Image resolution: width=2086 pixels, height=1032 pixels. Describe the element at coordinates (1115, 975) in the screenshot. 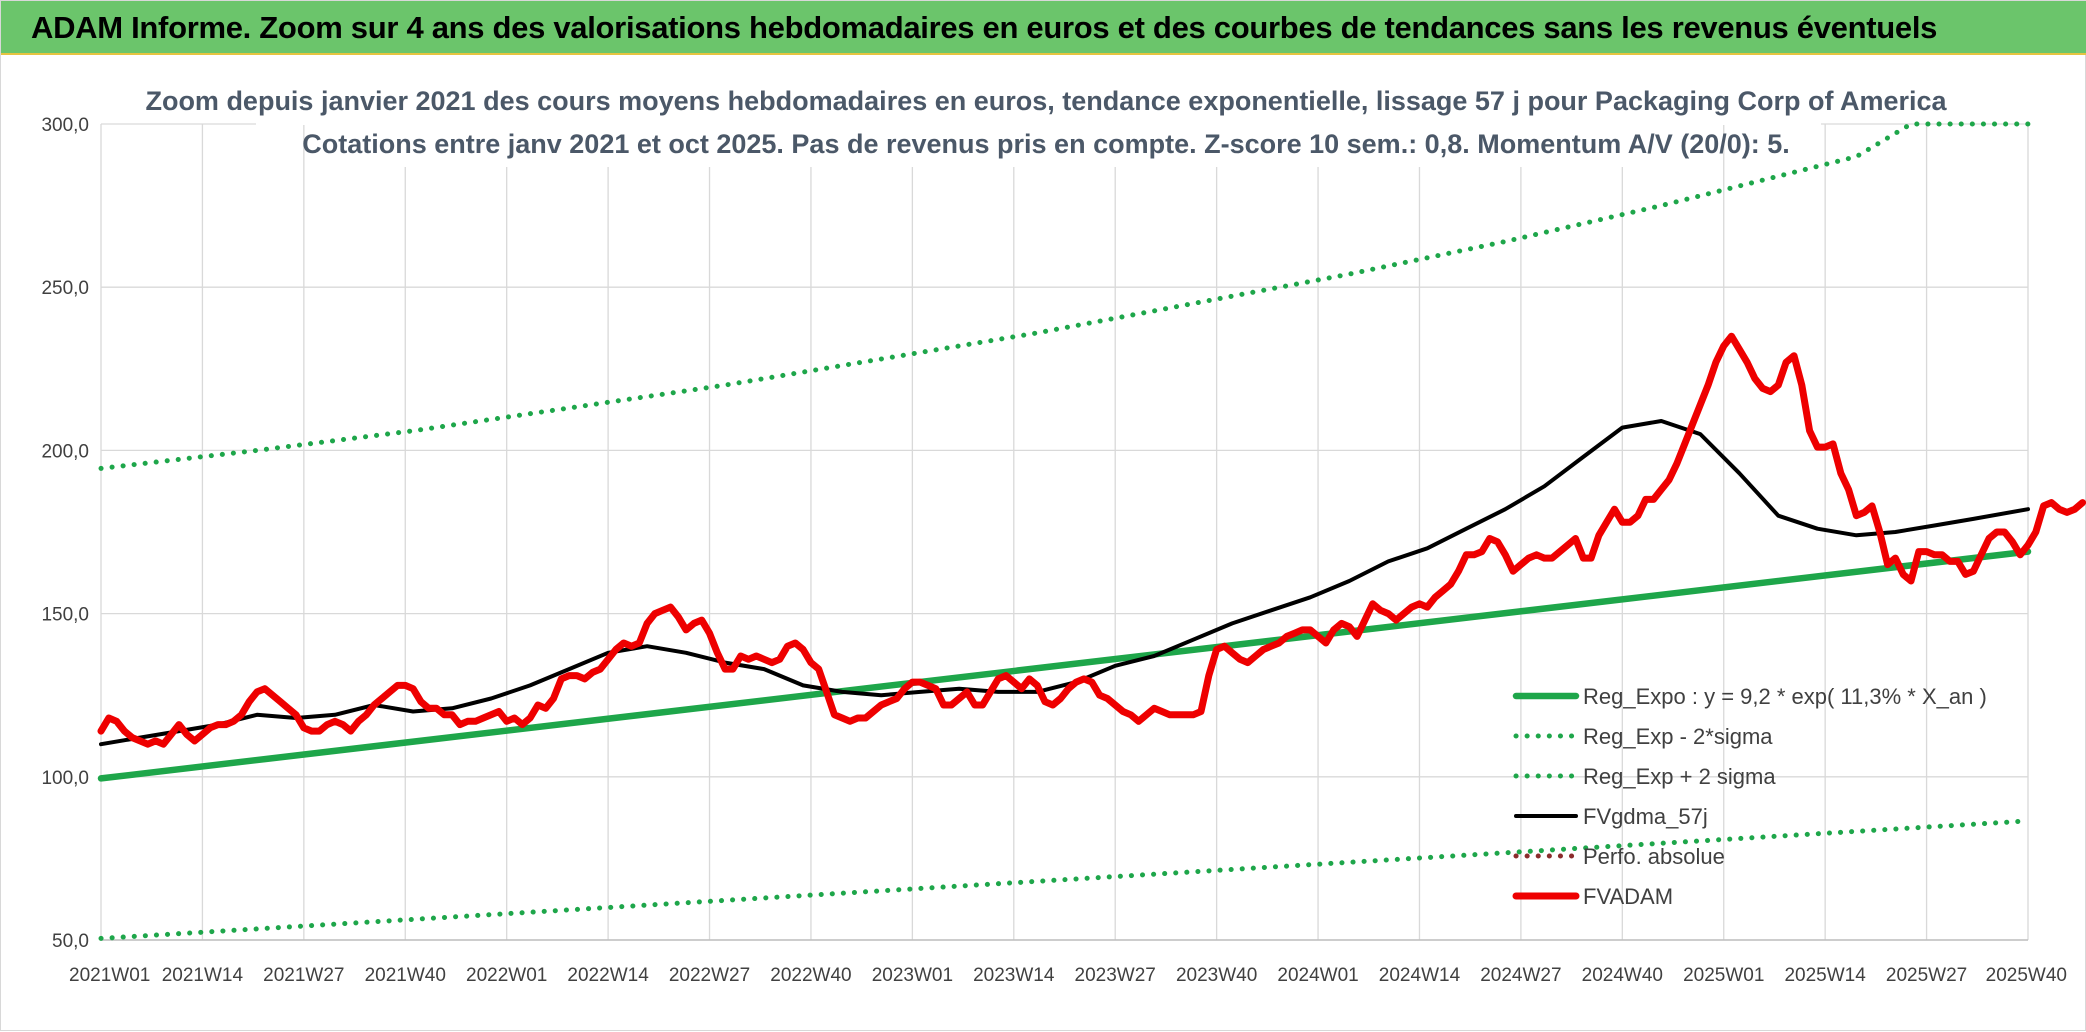

I see `x-tick-label: 2023W27` at that location.